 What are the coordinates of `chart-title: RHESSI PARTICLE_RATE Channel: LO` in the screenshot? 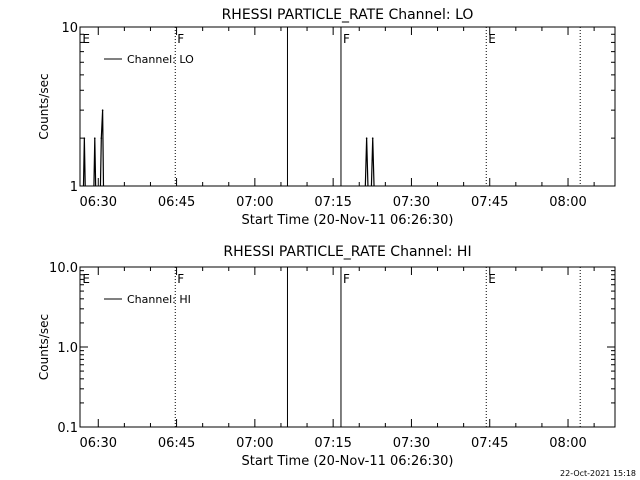 It's located at (348, 15).